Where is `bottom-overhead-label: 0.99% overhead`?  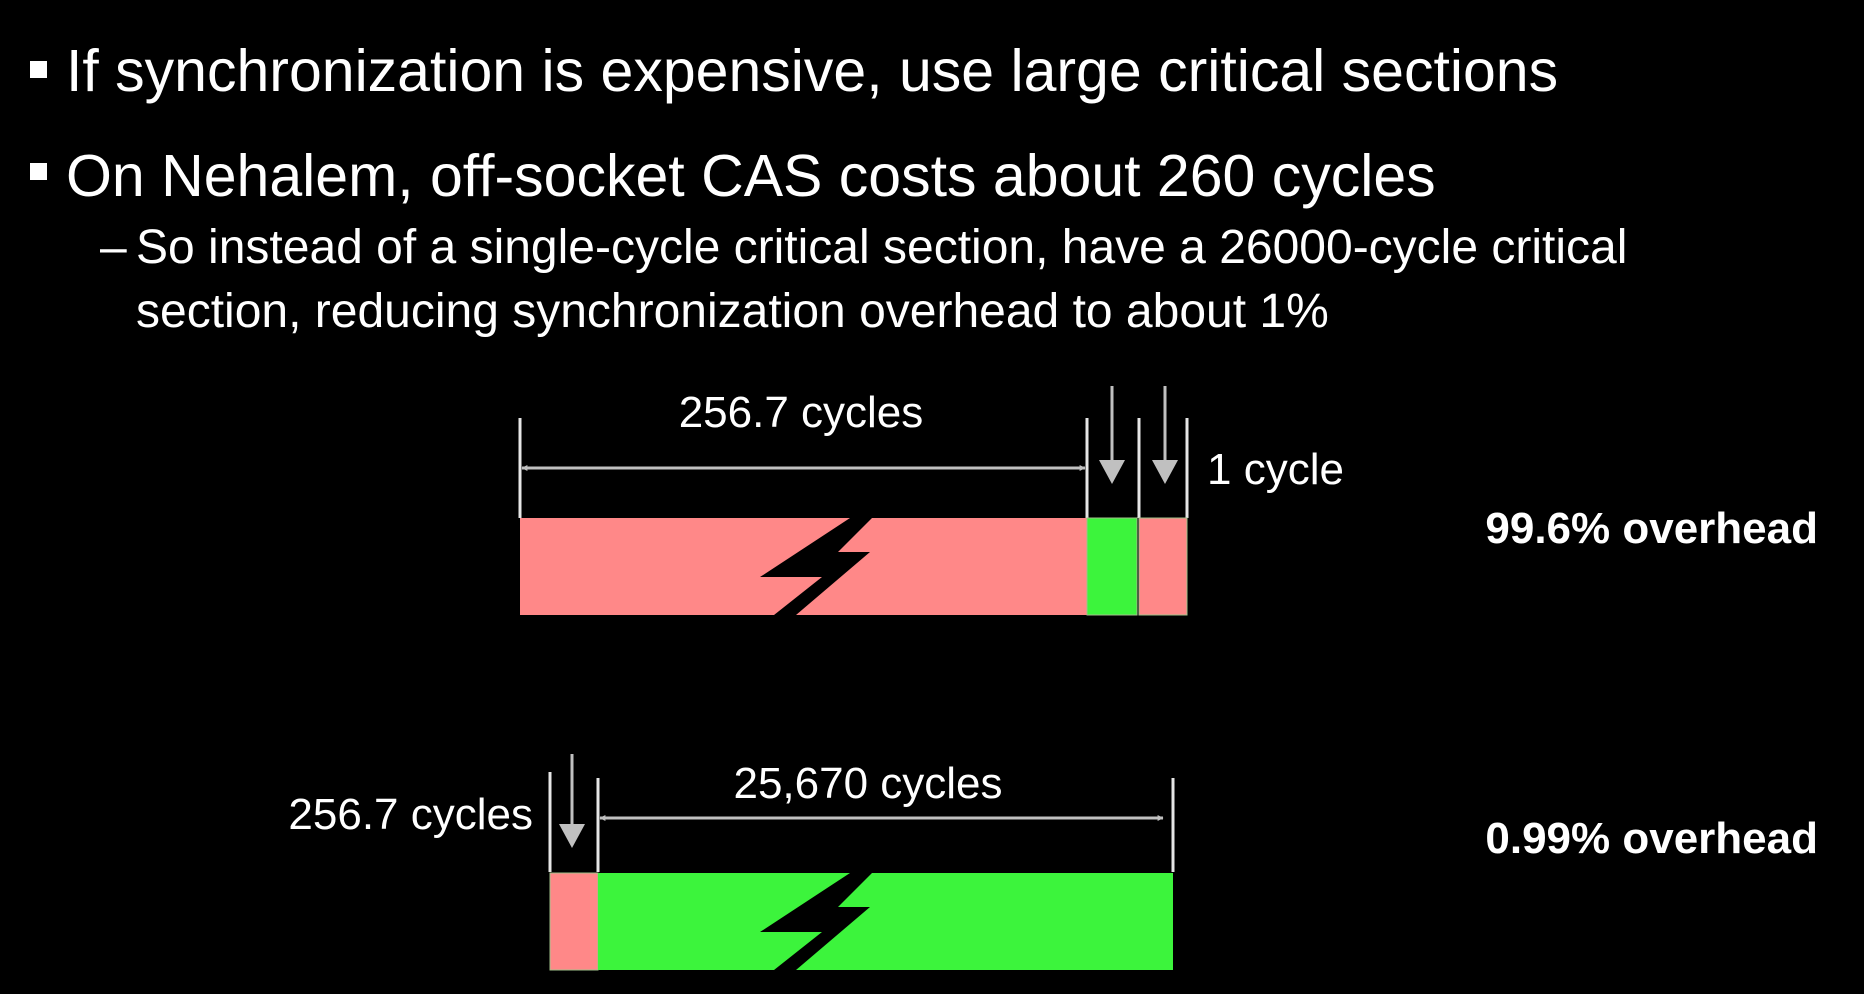 bottom-overhead-label: 0.99% overhead is located at coordinates (1651, 838).